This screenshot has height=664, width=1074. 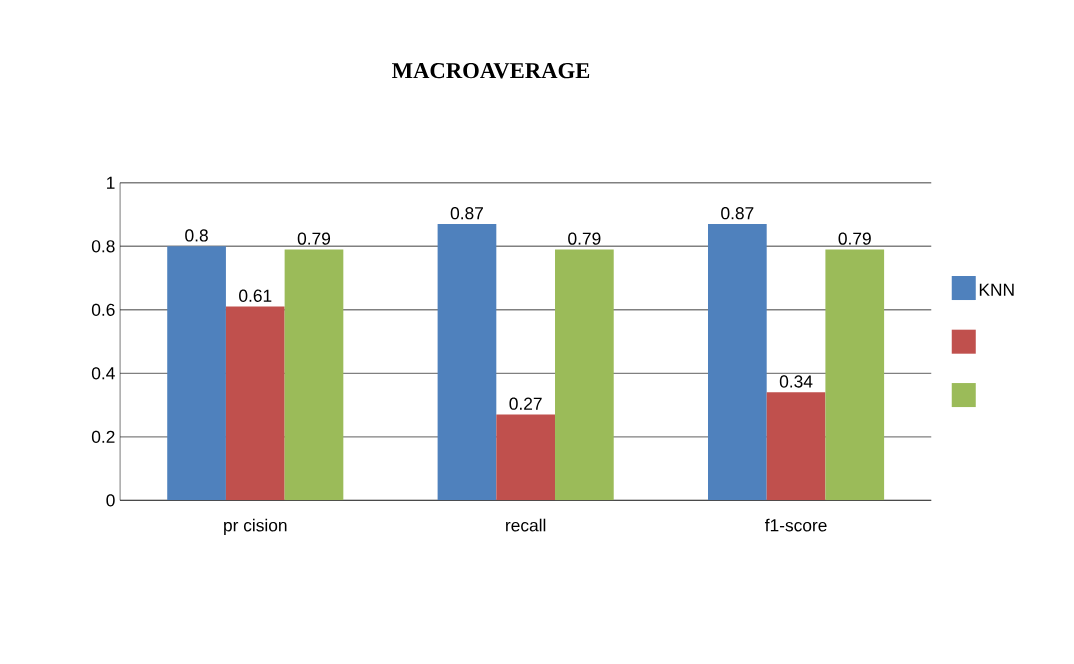 I want to click on data-label: 0.27, so click(x=525, y=403).